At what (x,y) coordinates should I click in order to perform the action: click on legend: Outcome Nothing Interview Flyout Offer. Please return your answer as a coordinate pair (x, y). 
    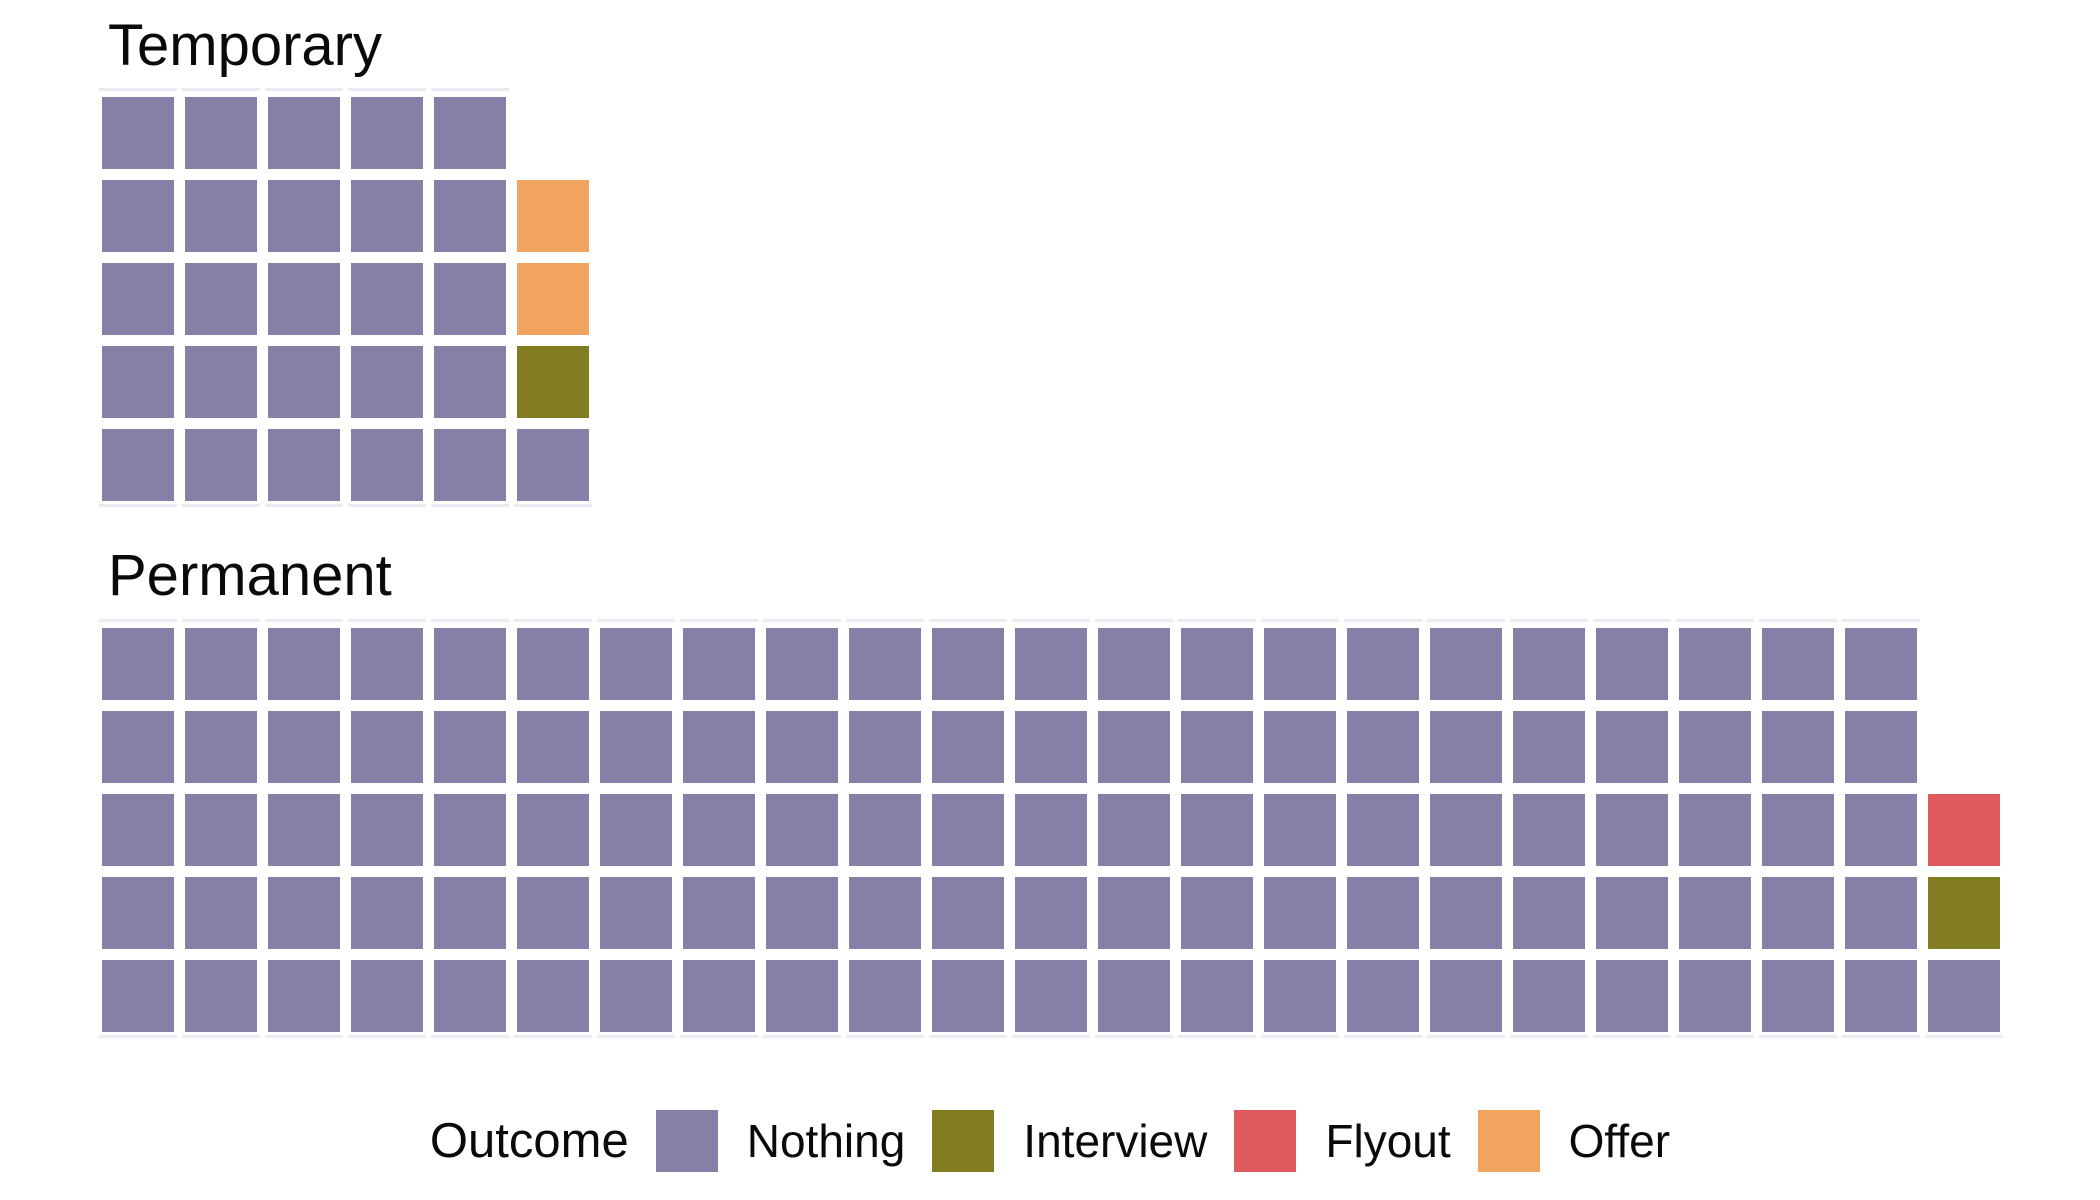
    Looking at the image, I should click on (1050, 1141).